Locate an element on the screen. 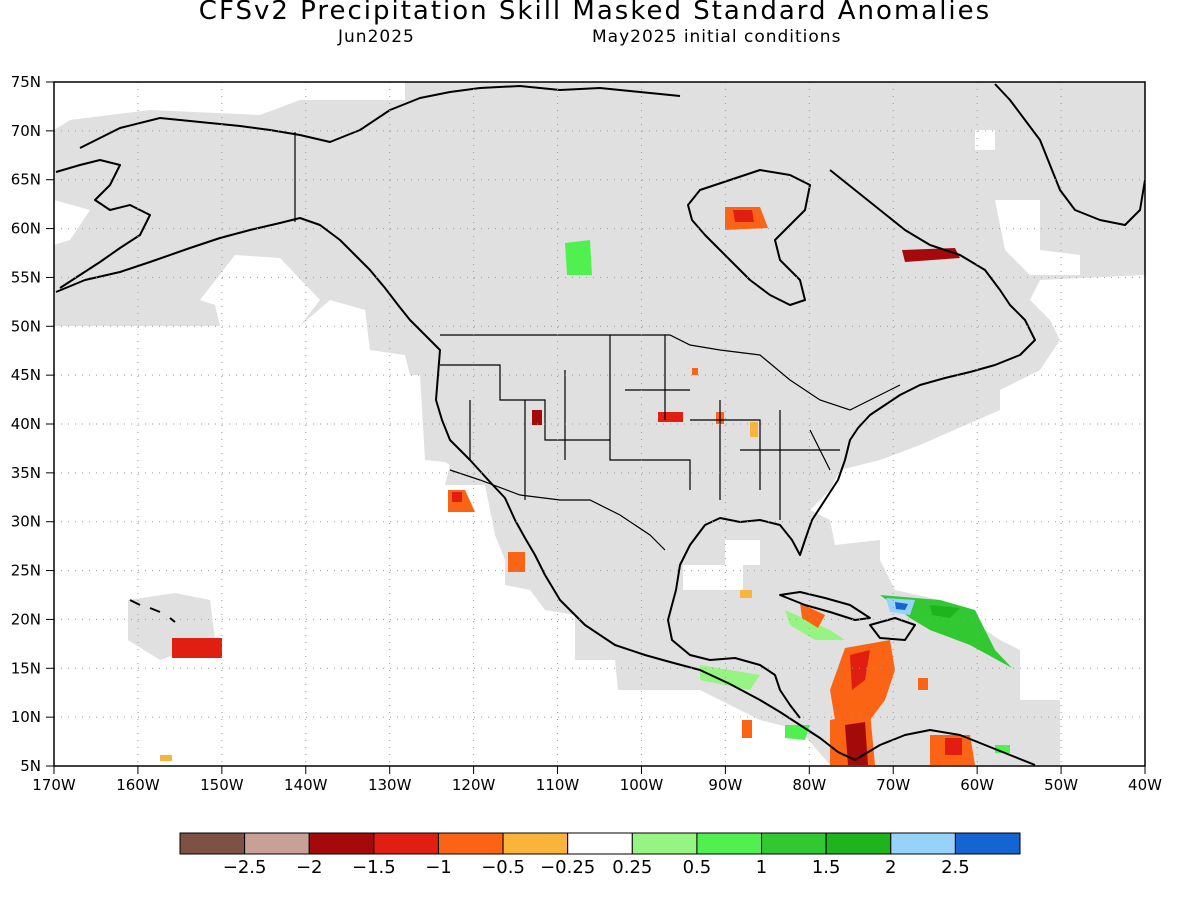 The width and height of the screenshot is (1200, 900). colorbar-label: −2.5 is located at coordinates (245, 867).